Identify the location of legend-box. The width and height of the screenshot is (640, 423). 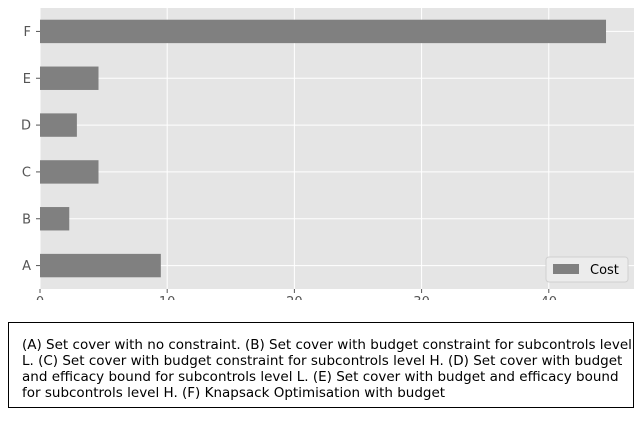
(587, 269).